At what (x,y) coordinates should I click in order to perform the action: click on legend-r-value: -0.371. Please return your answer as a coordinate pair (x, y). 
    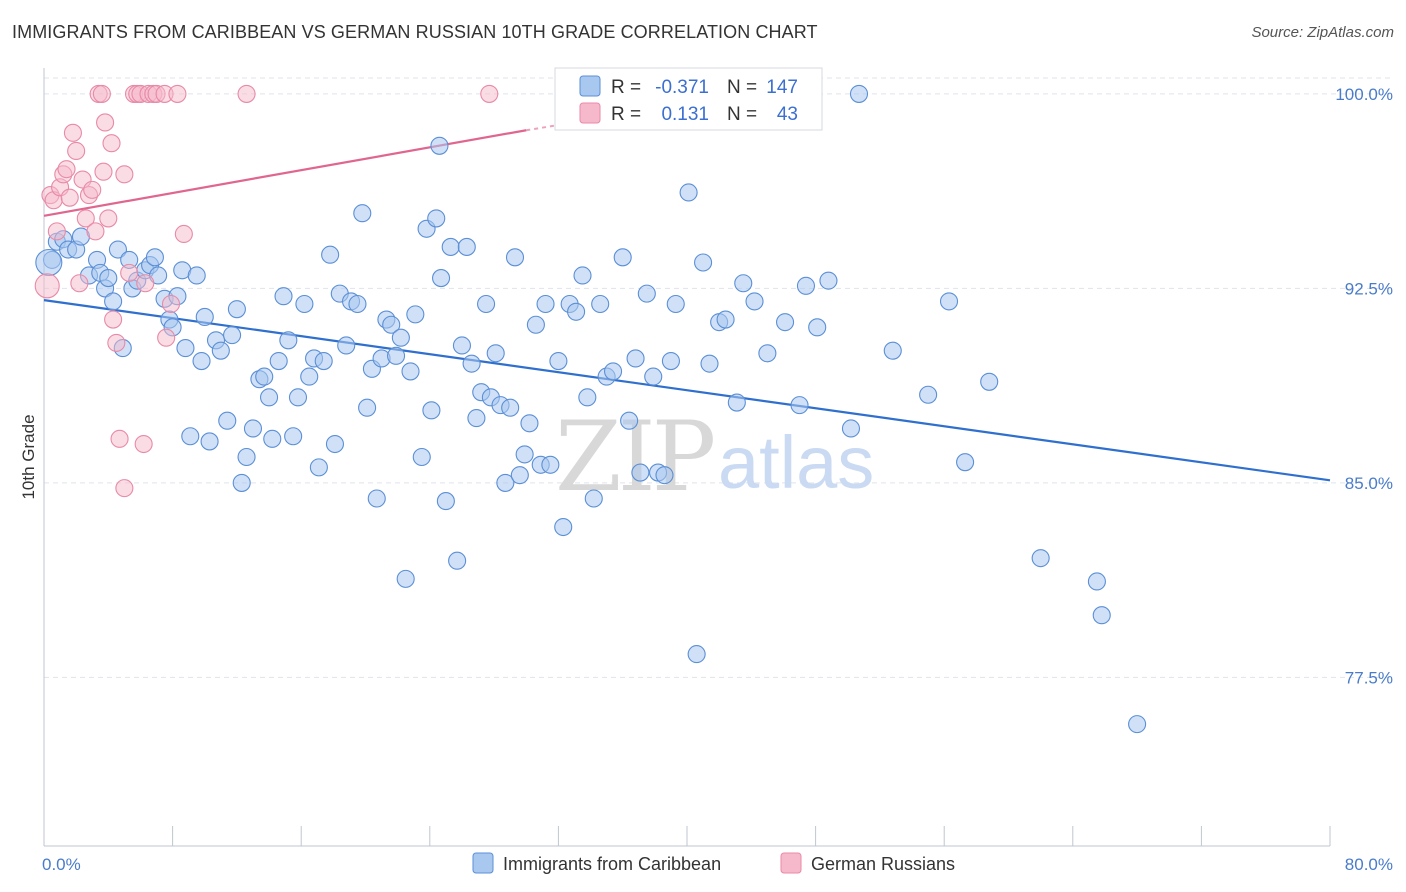
    Looking at the image, I should click on (682, 87).